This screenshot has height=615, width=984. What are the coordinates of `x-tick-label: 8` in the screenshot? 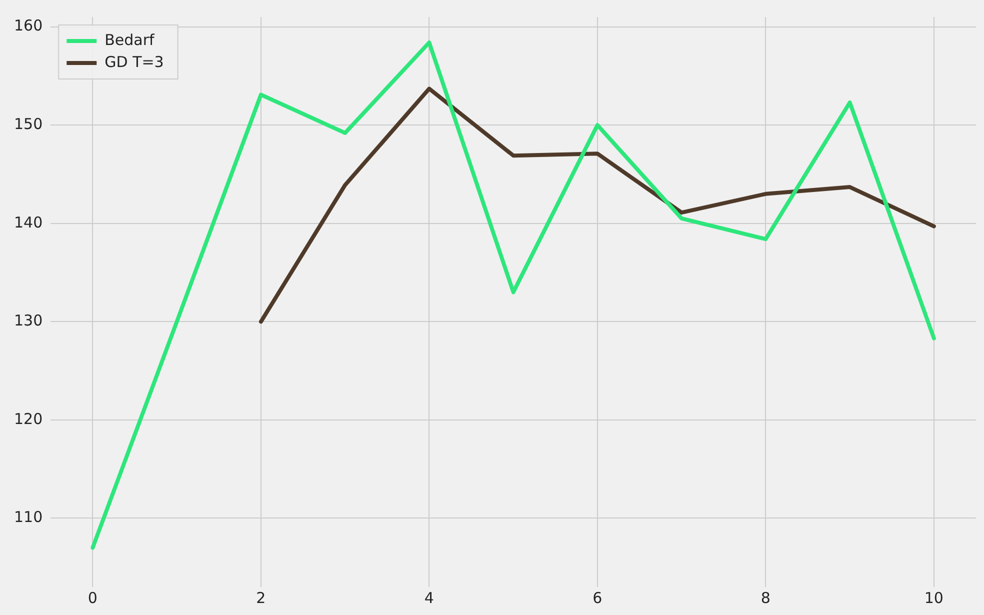 It's located at (765, 597).